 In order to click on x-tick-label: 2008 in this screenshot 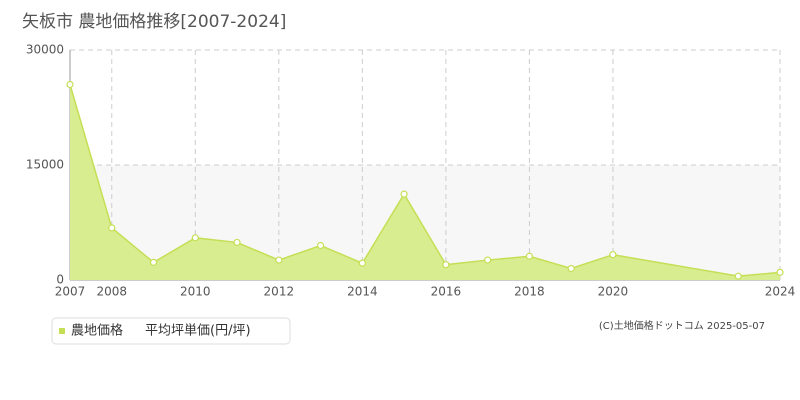, I will do `click(111, 292)`.